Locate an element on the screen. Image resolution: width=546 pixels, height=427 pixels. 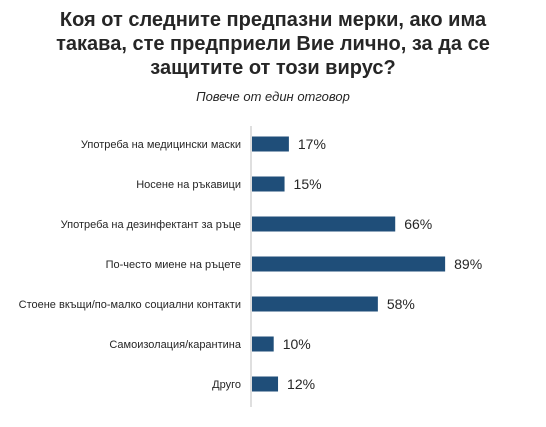
data-label: 58% is located at coordinates (401, 304).